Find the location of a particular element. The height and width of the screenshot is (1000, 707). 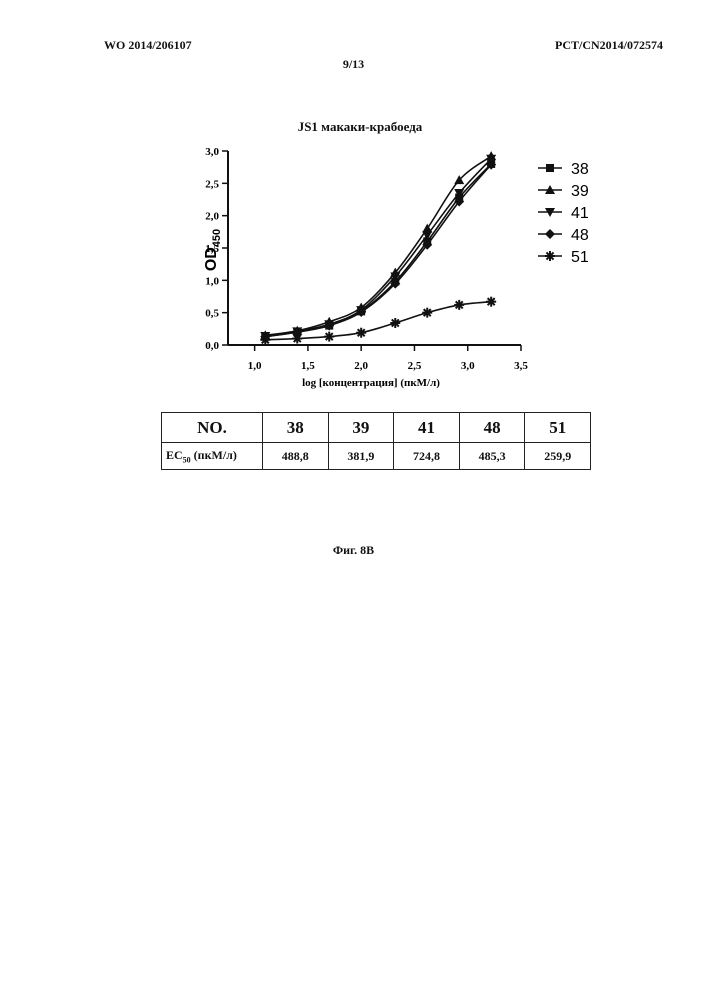

table-header-cell: 48 is located at coordinates (492, 428).